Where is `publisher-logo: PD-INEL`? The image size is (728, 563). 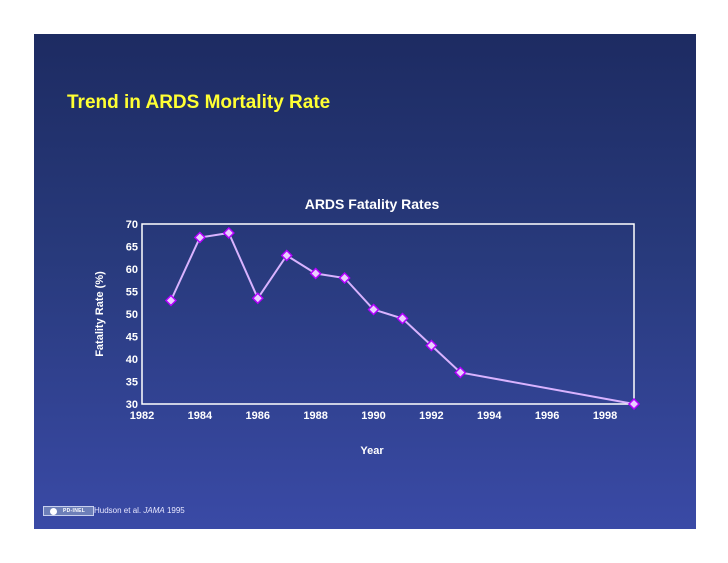 publisher-logo: PD-INEL is located at coordinates (68, 511).